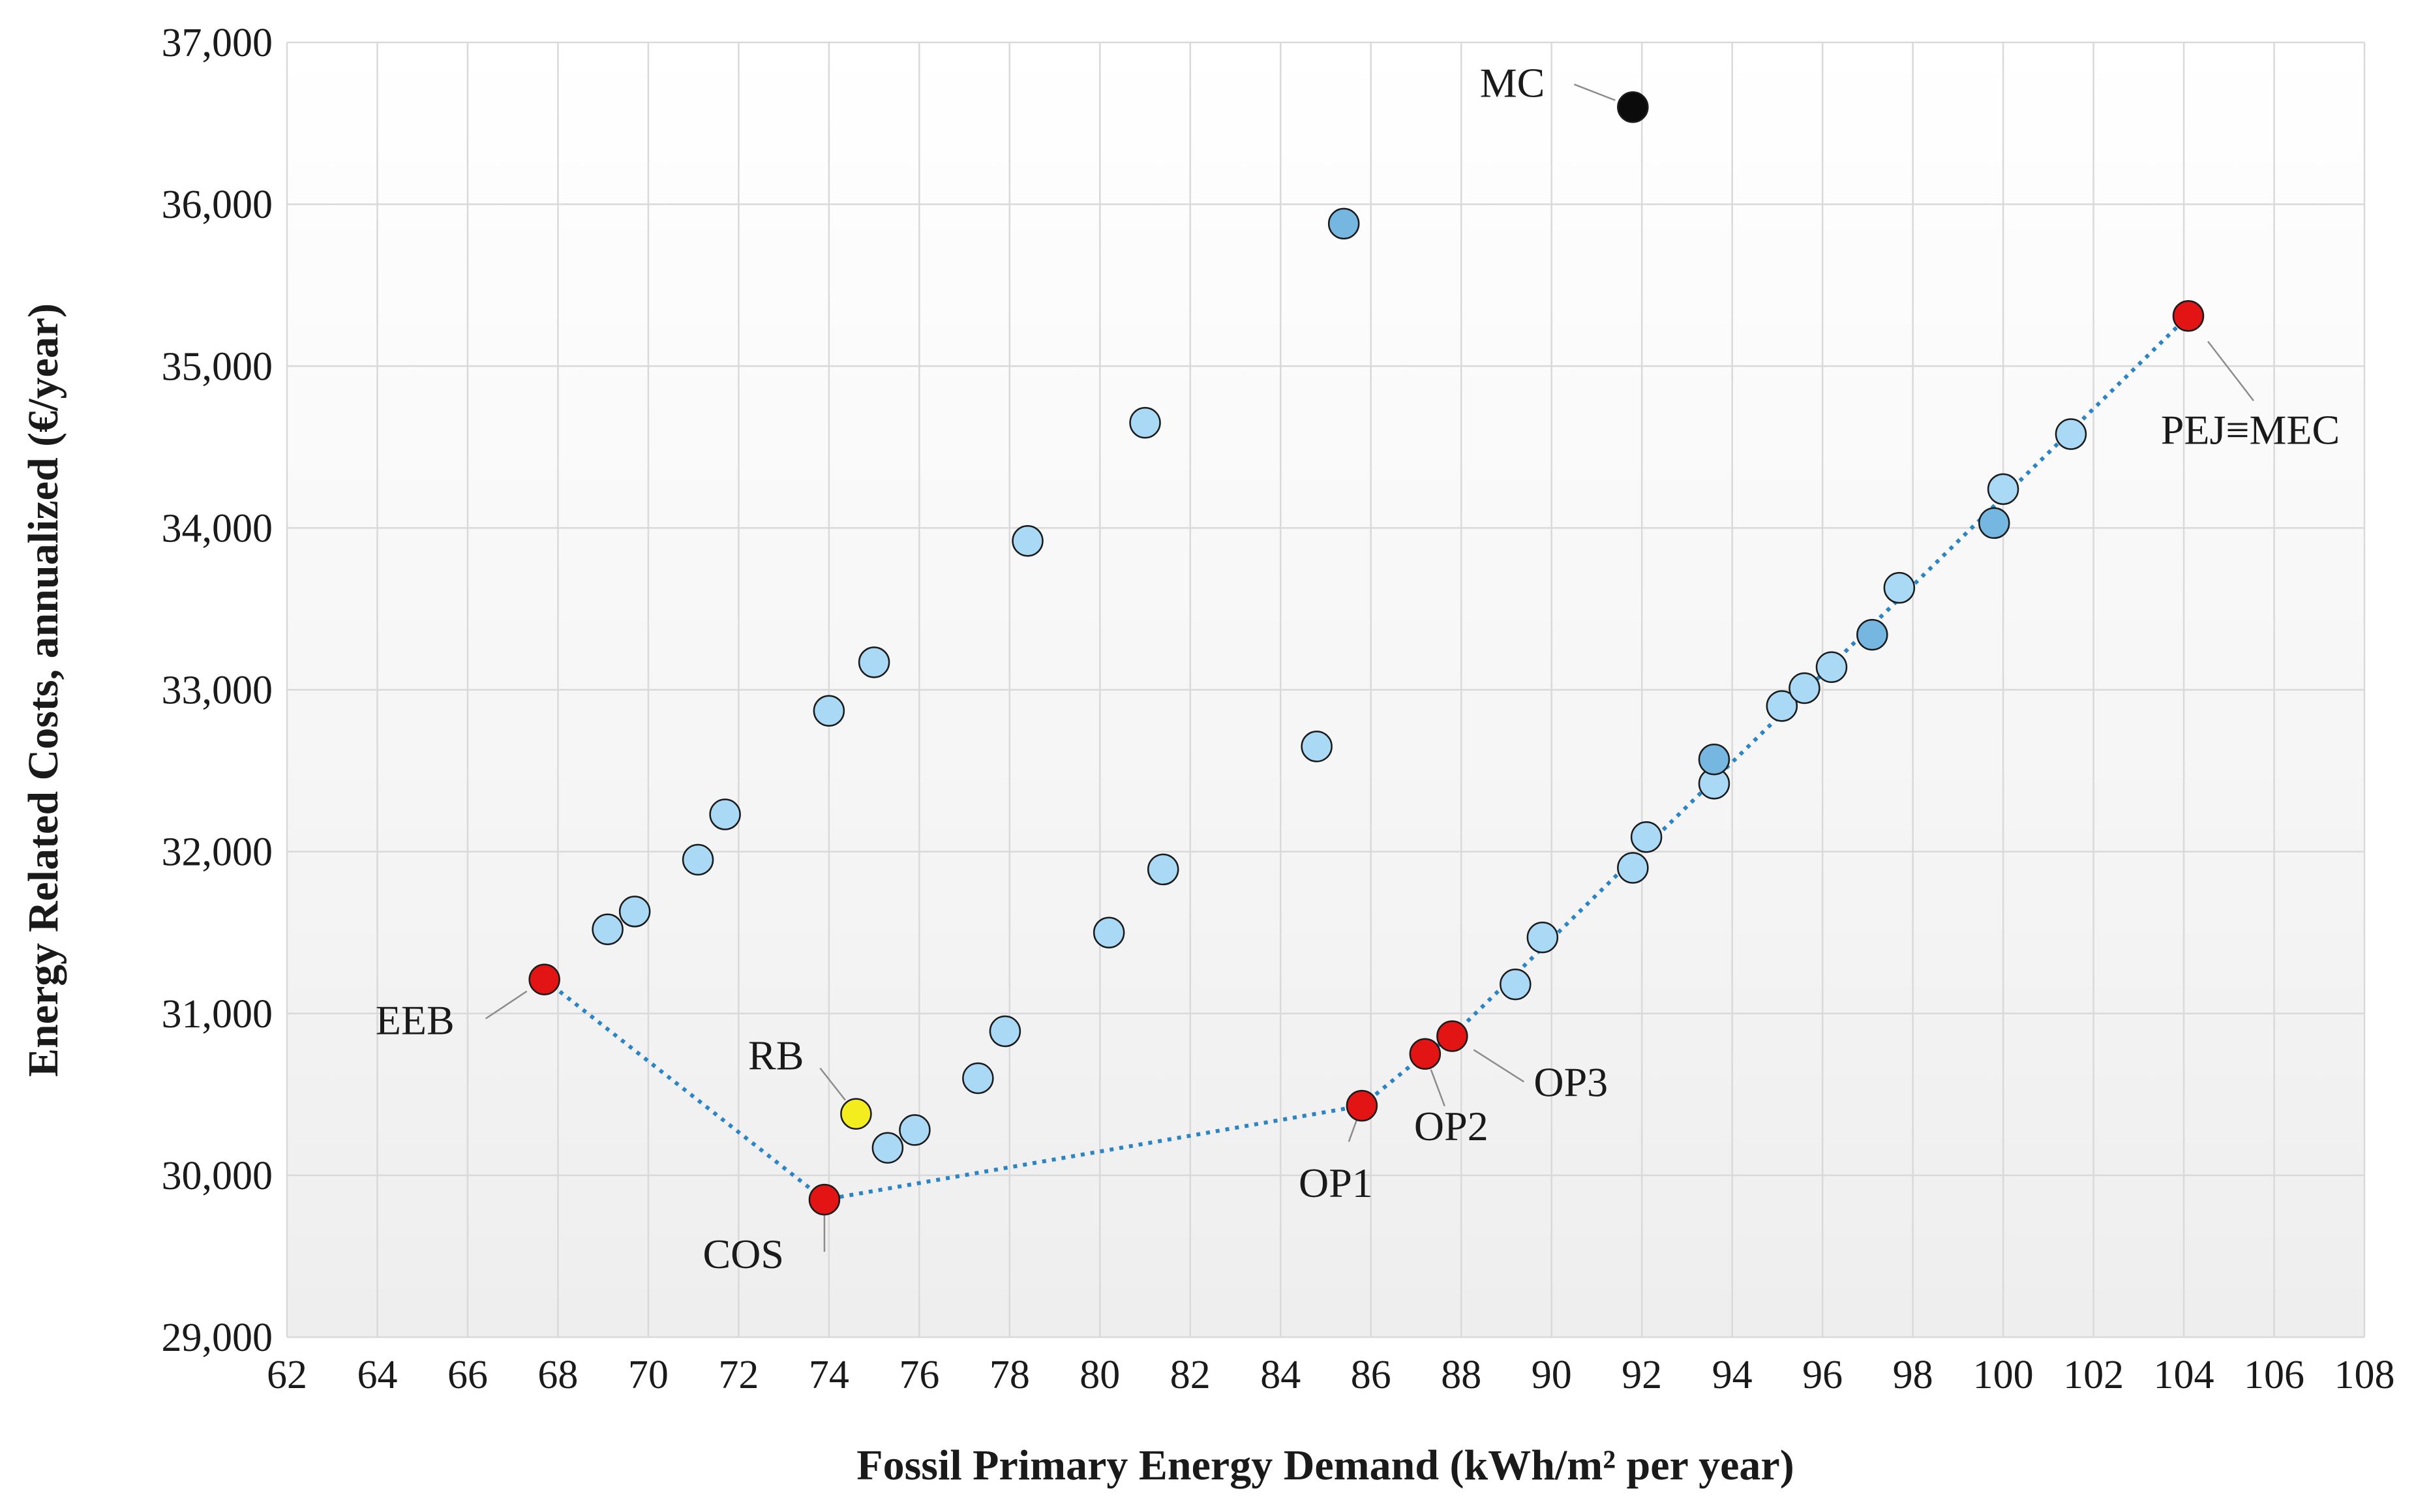  What do you see at coordinates (829, 1375) in the screenshot?
I see `x-tick-label: 74` at bounding box center [829, 1375].